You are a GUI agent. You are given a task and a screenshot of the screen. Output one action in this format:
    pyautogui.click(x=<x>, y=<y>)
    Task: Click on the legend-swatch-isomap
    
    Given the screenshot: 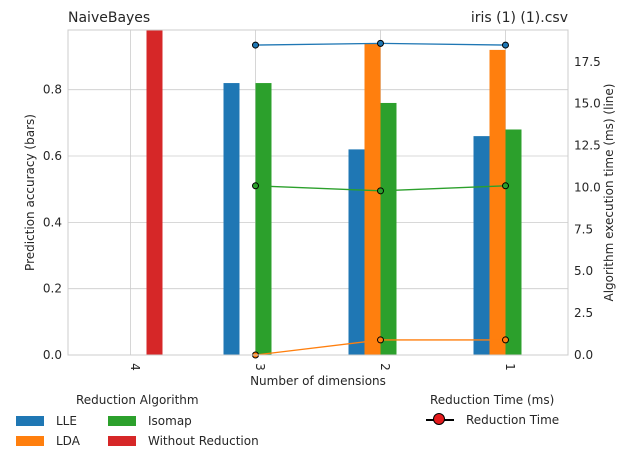 What is the action you would take?
    pyautogui.click(x=122, y=421)
    